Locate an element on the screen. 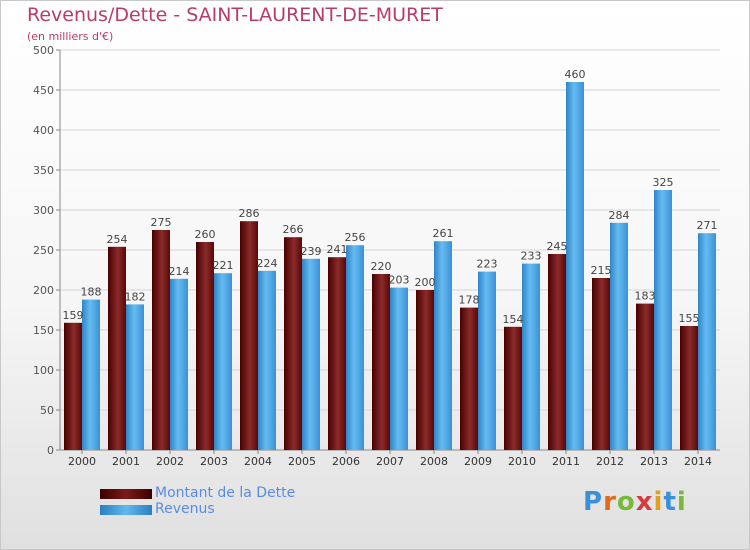 This screenshot has width=750, height=550. logo-letter: x is located at coordinates (644, 502).